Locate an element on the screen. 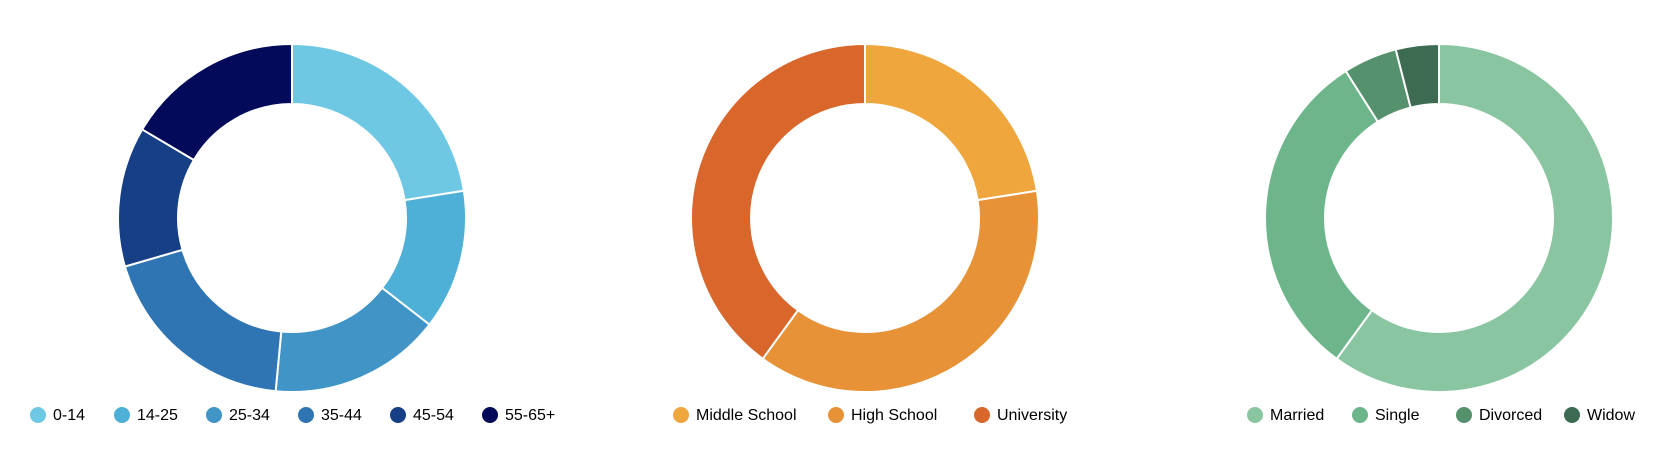 Image resolution: width=1680 pixels, height=451 pixels. legend-item: Married is located at coordinates (1285, 415).